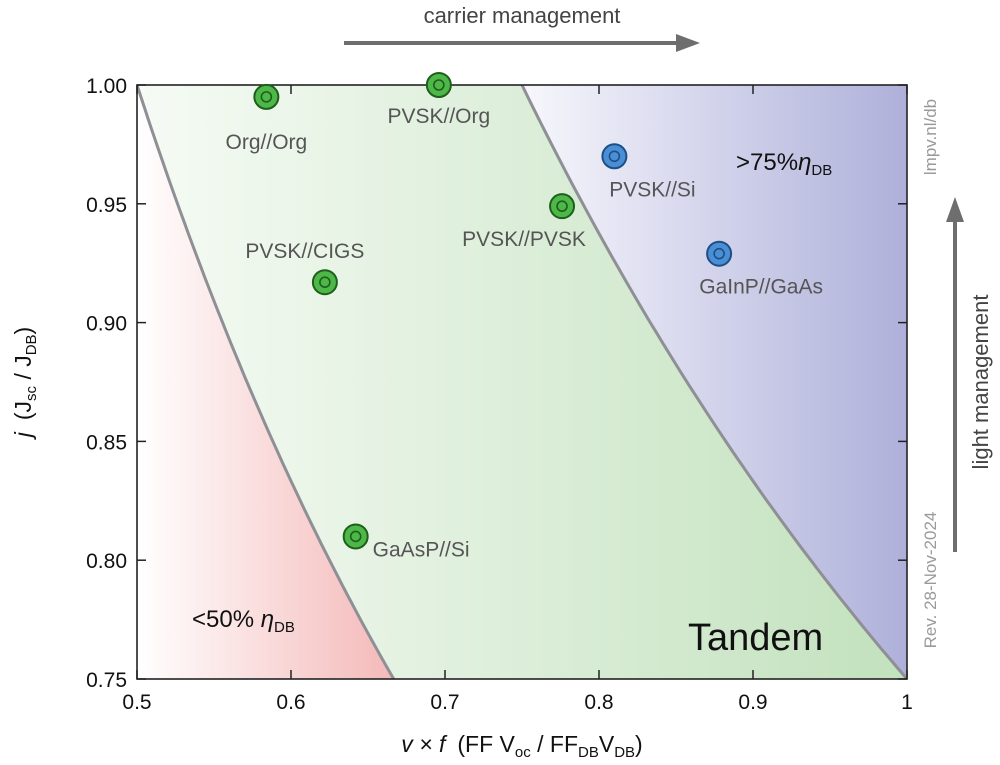  Describe the element at coordinates (106, 205) in the screenshot. I see `y-tick-label: 0.95` at that location.